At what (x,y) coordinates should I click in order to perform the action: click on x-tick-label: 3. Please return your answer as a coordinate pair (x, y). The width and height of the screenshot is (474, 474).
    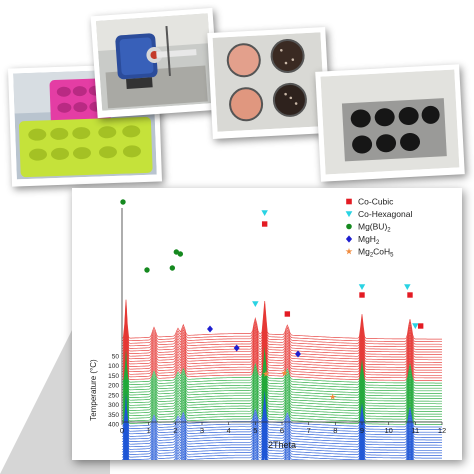
    Looking at the image, I should click on (202, 430).